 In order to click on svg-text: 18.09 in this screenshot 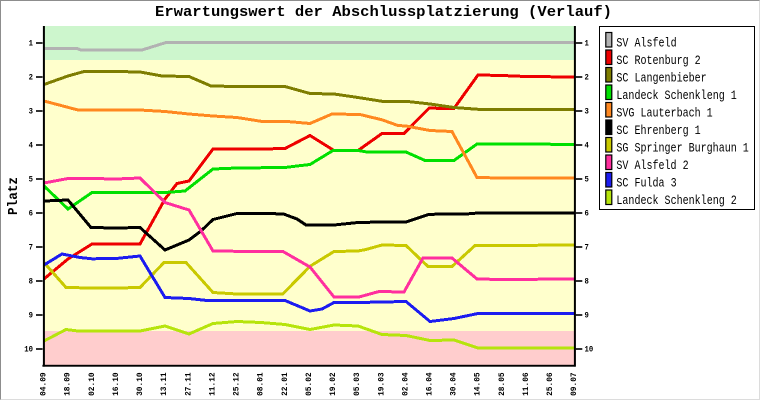, I will do `click(68, 384)`.